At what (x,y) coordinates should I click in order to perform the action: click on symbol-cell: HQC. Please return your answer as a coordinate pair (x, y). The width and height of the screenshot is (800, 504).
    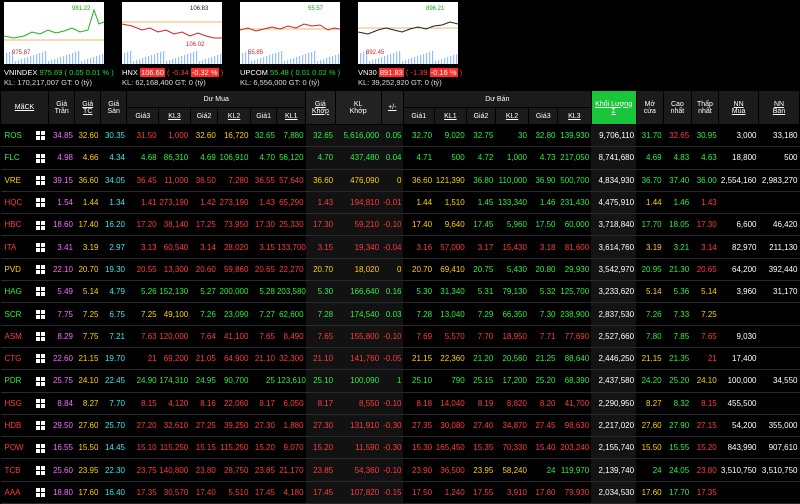
    Looking at the image, I should click on (17, 203).